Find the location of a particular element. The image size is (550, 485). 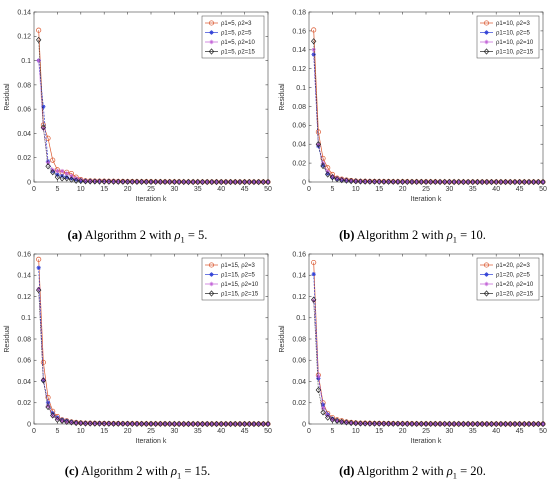

caption-d: (d) Algorithm 2 with ρ1 = 20. is located at coordinates (412, 472).